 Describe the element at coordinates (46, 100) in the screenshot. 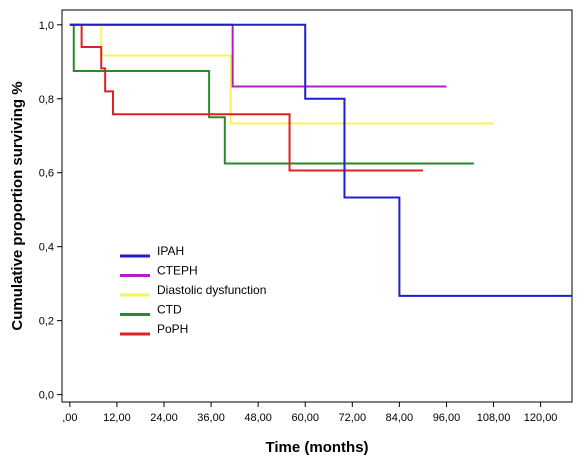

I see `y-tick-label: 0,8` at that location.